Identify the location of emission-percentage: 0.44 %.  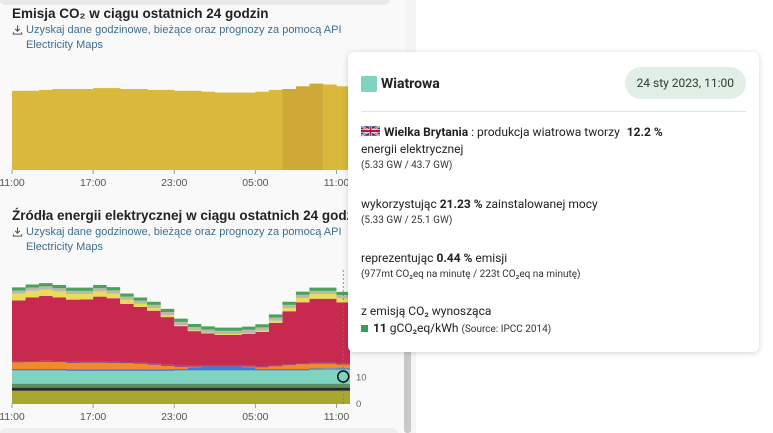
(454, 258).